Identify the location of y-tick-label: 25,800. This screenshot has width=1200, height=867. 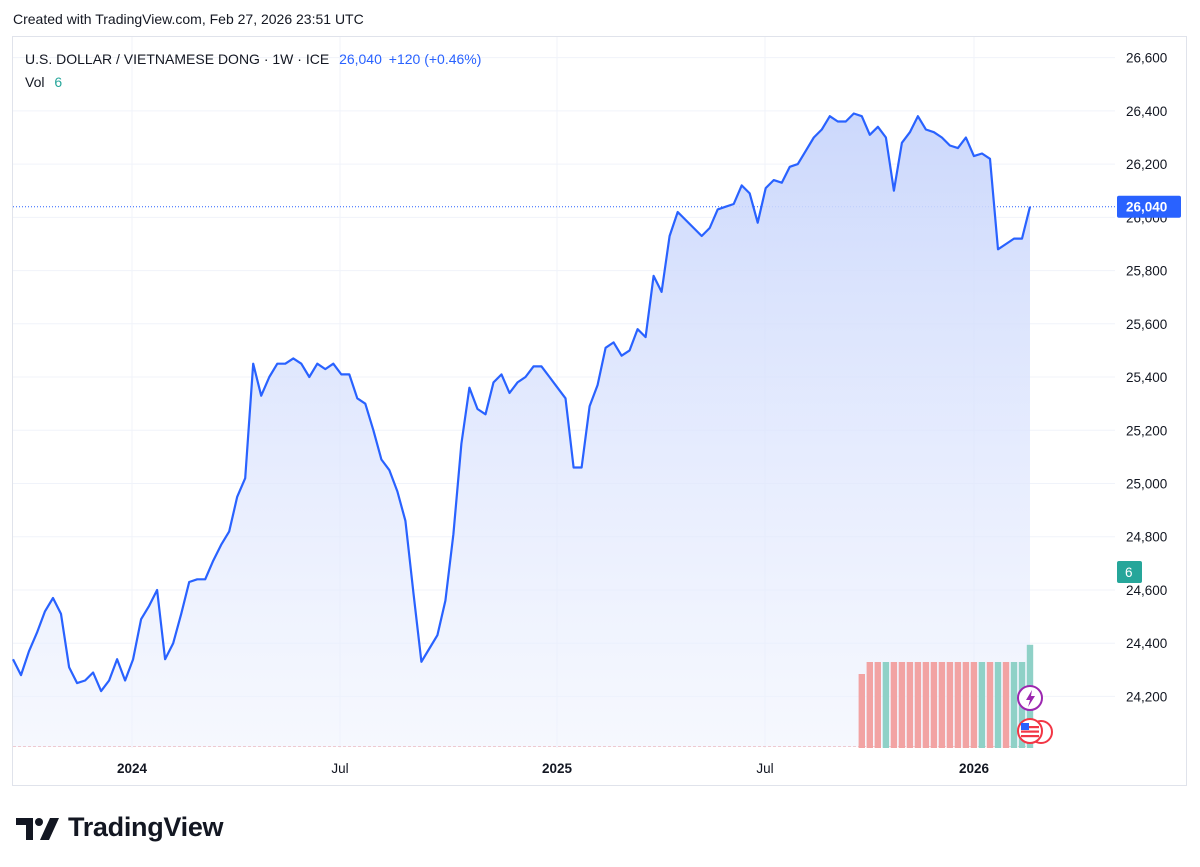
(1146, 271).